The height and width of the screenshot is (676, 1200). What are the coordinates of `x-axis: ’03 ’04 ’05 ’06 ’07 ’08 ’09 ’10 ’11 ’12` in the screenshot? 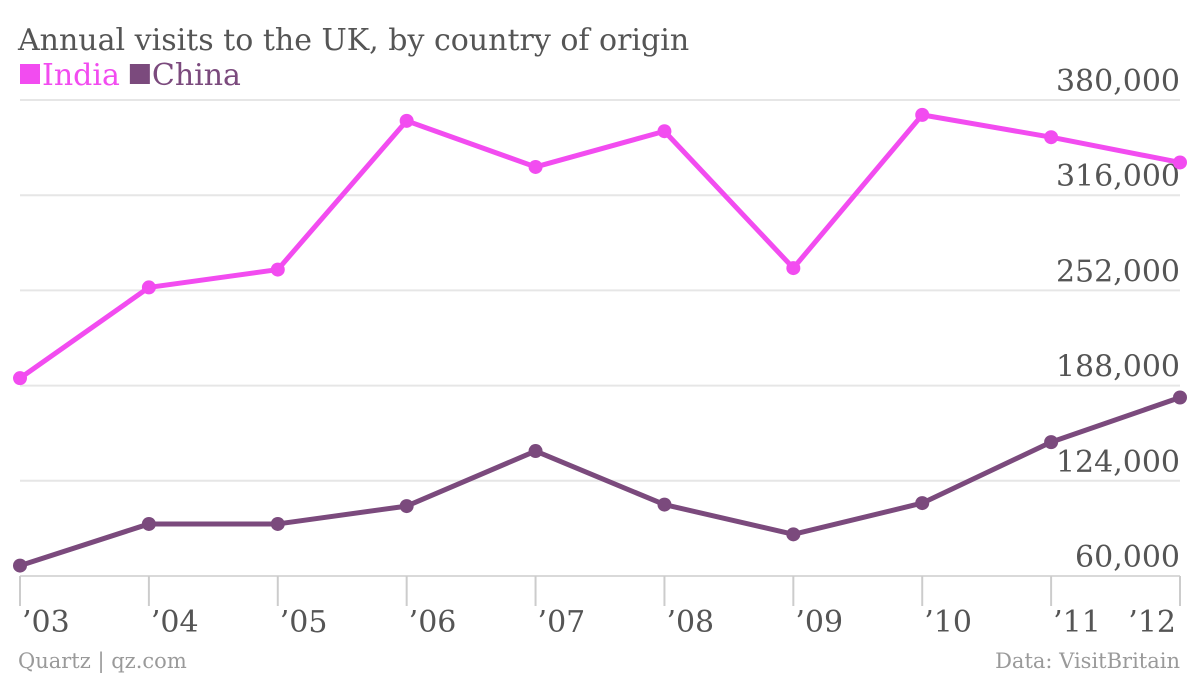 It's located at (600, 608).